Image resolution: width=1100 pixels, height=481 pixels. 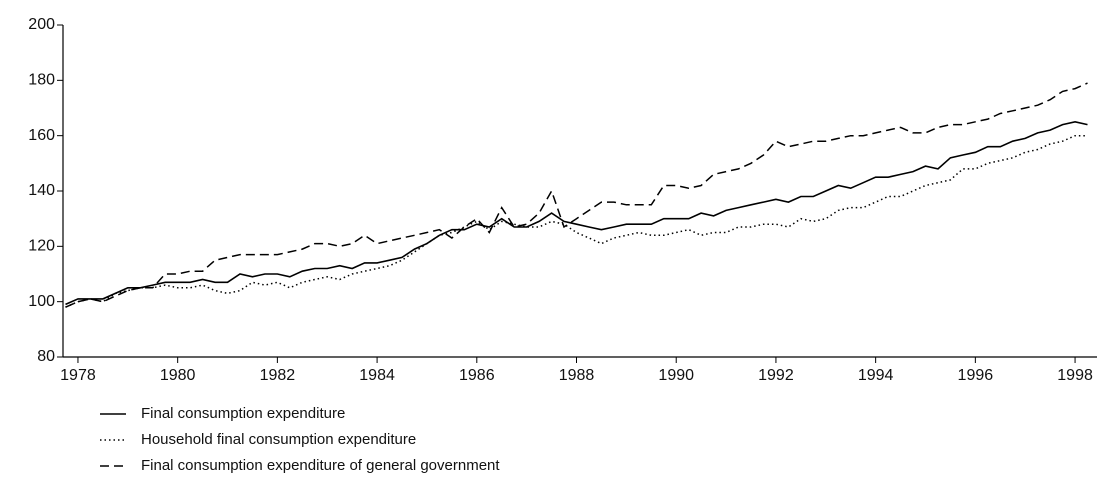 I want to click on y-tick-label: 160, so click(x=41, y=135).